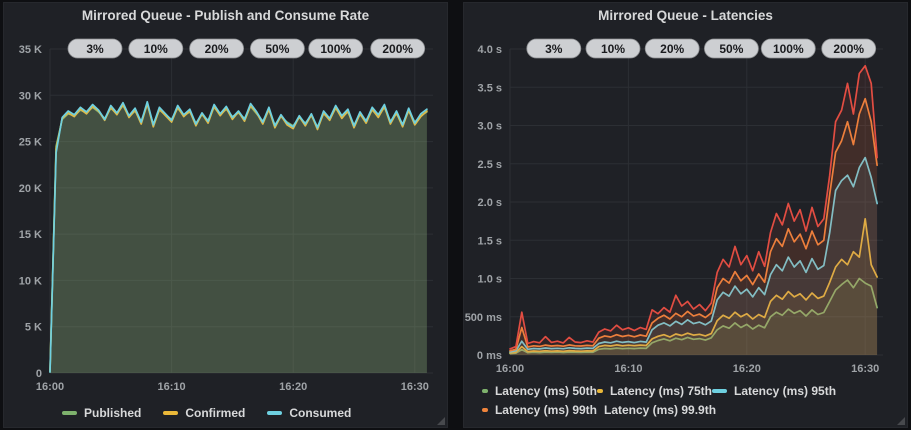 The width and height of the screenshot is (911, 430). I want to click on legend-item-latency-99th: Latency (ms) 99th, so click(539, 410).